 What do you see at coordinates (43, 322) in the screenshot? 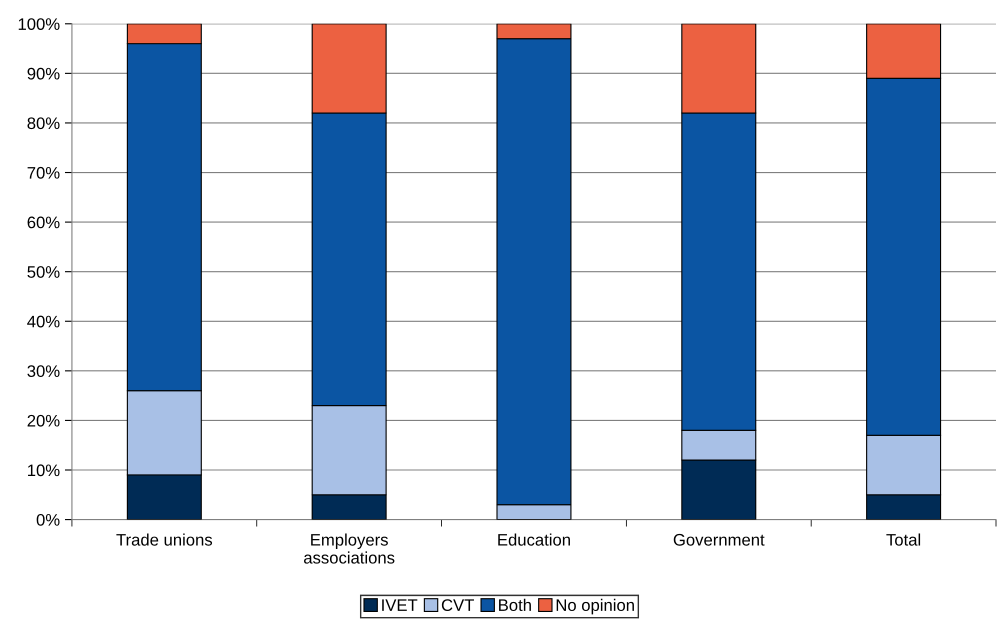
I see `y-tick-label: 40%` at bounding box center [43, 322].